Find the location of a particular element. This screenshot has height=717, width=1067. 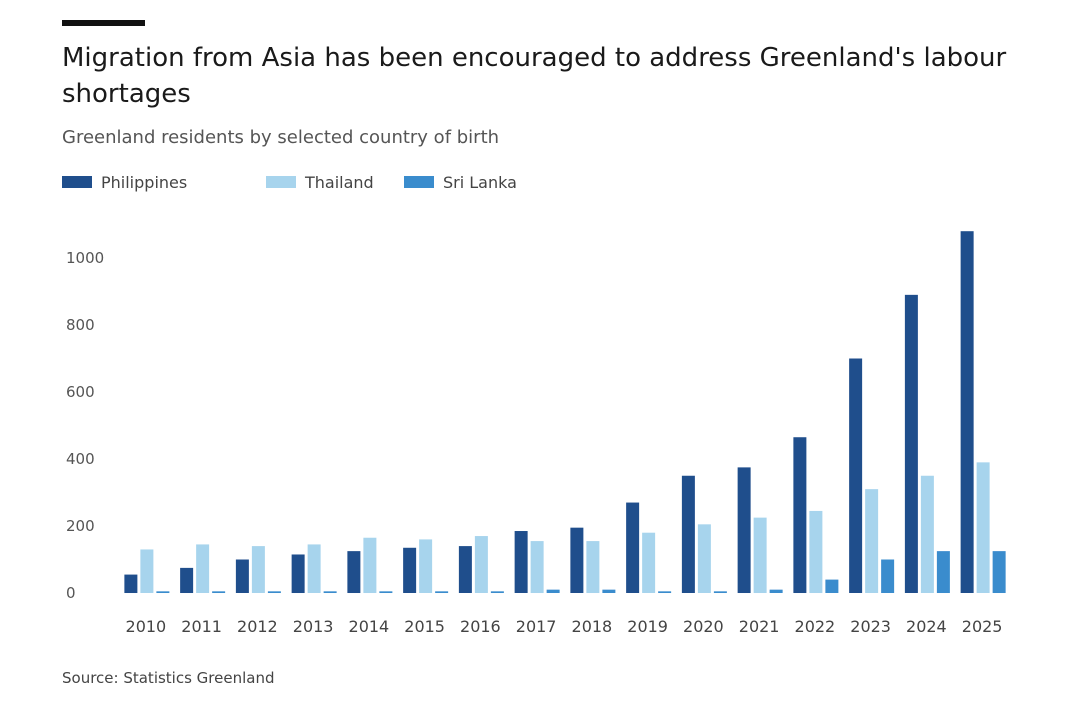

bar-thailand-2012 is located at coordinates (258, 569).